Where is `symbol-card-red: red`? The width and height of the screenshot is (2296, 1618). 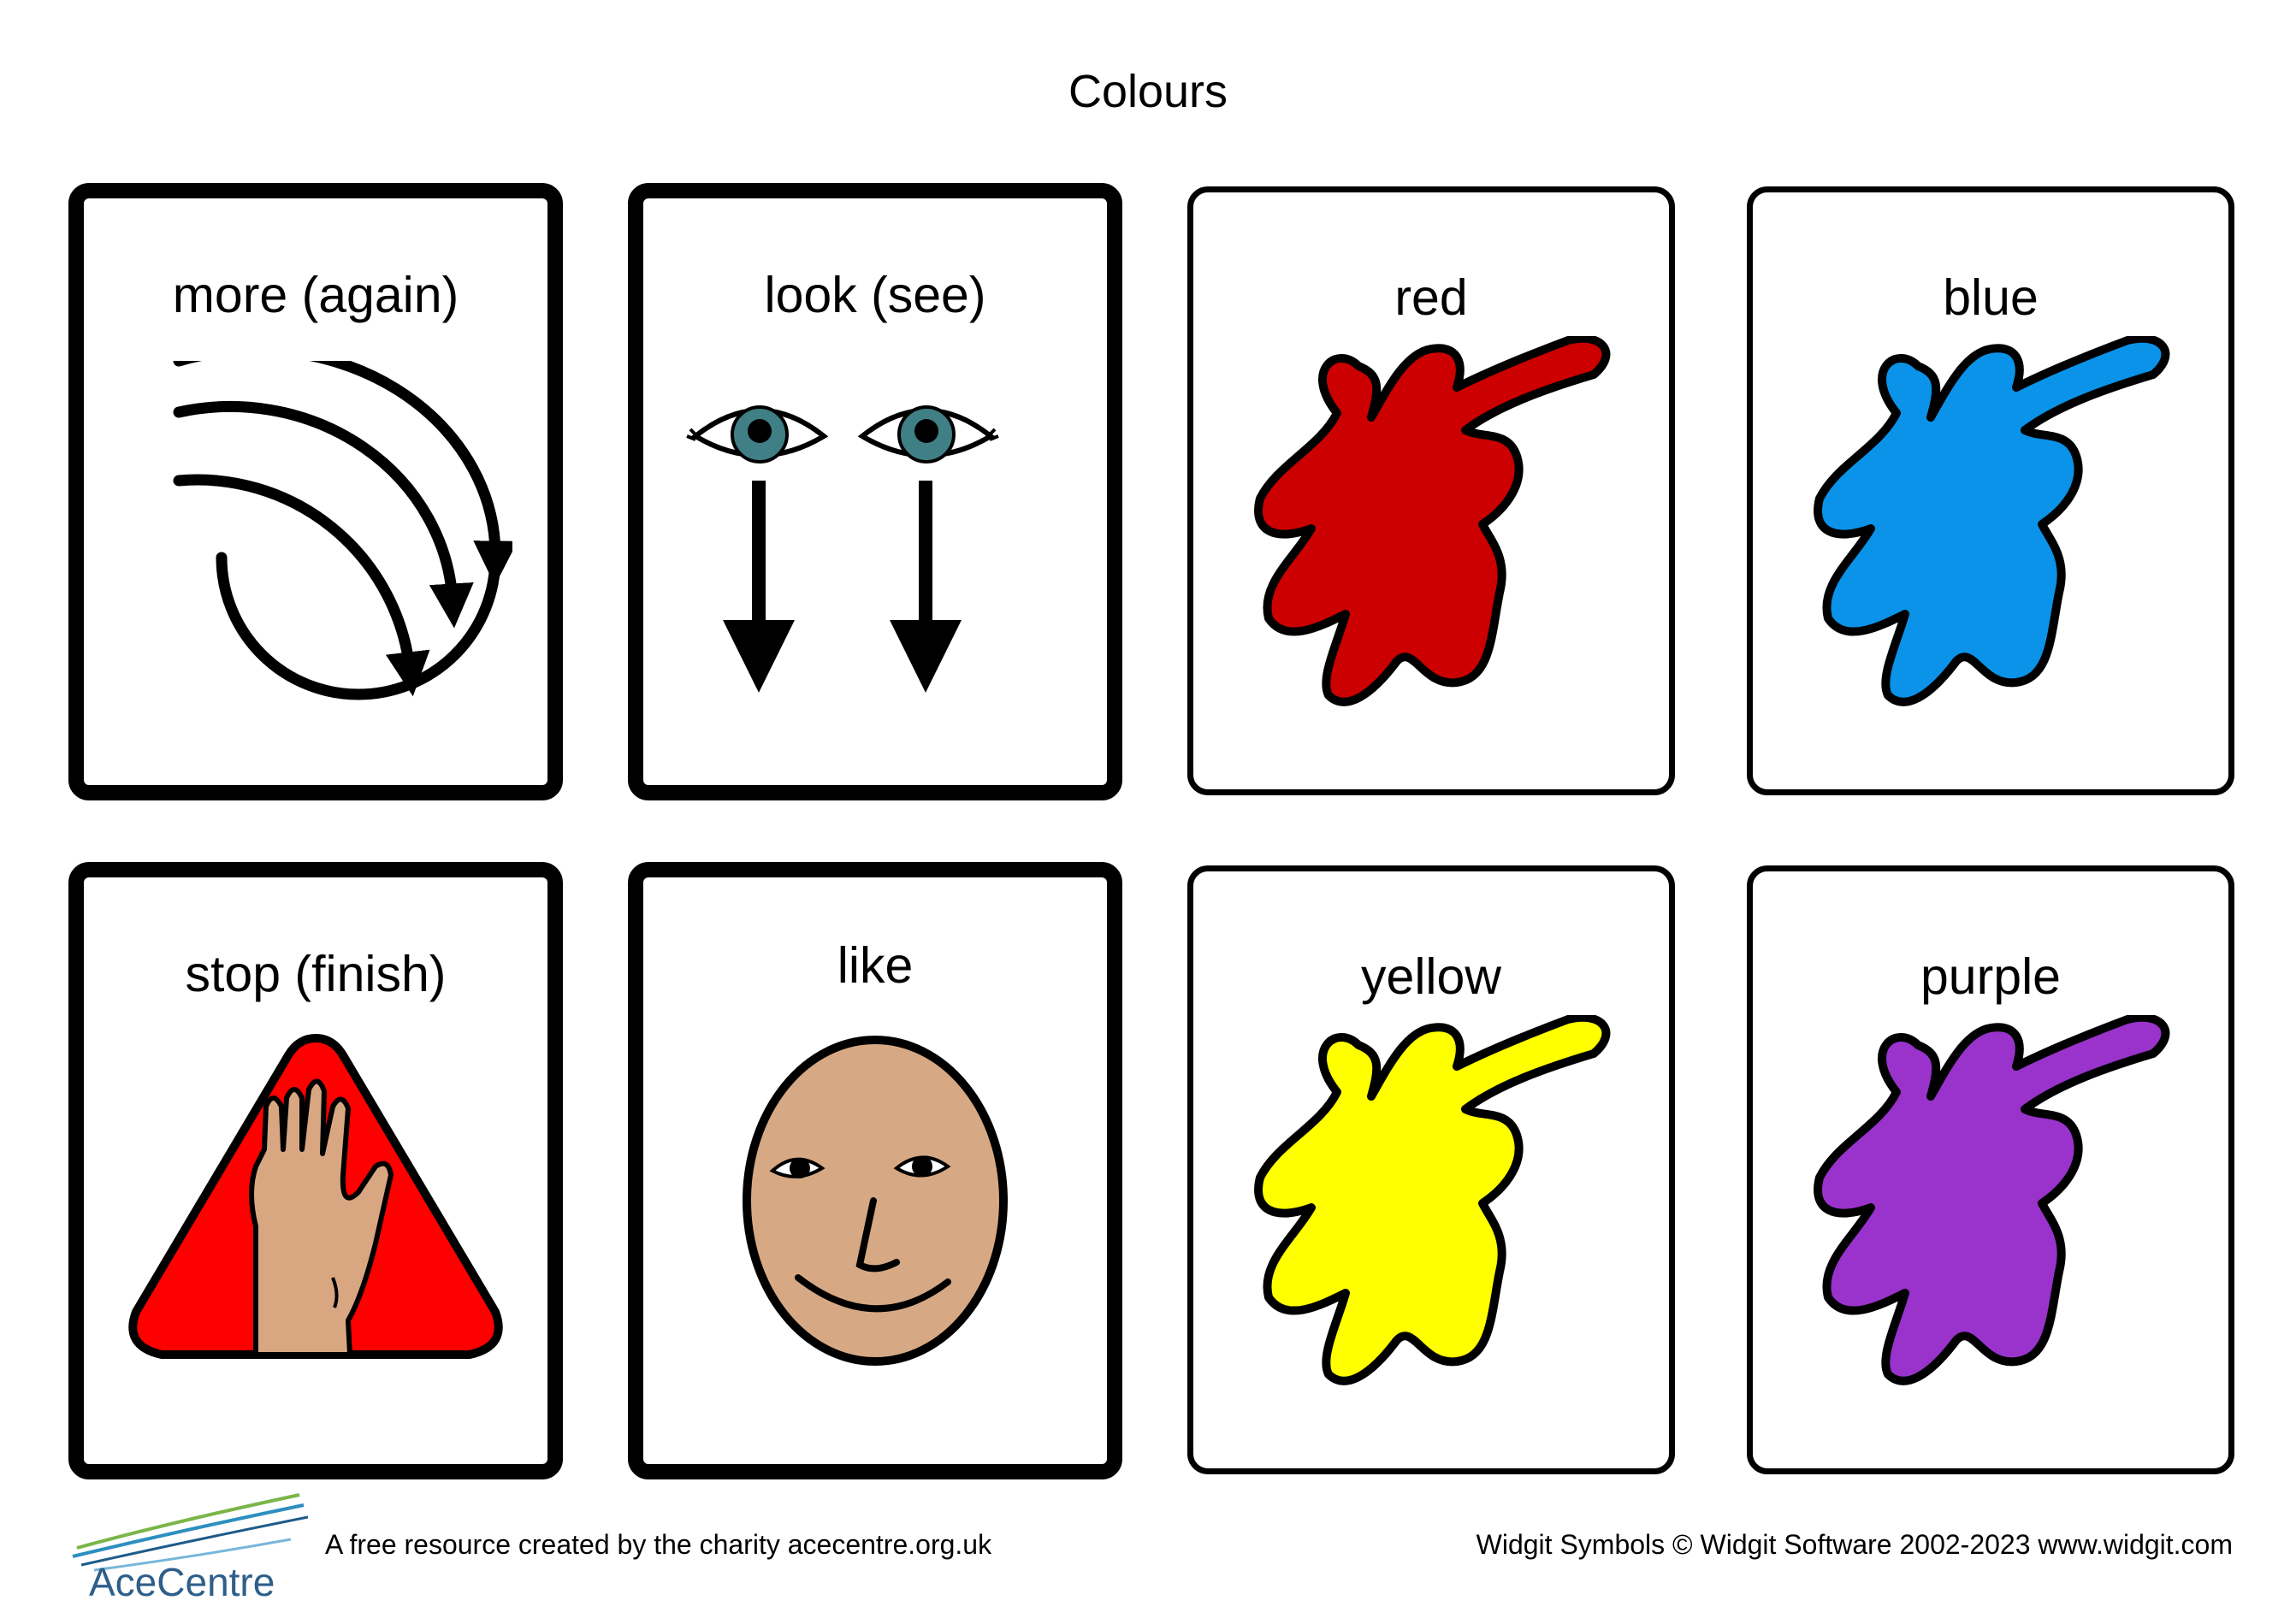
symbol-card-red: red is located at coordinates (1431, 490).